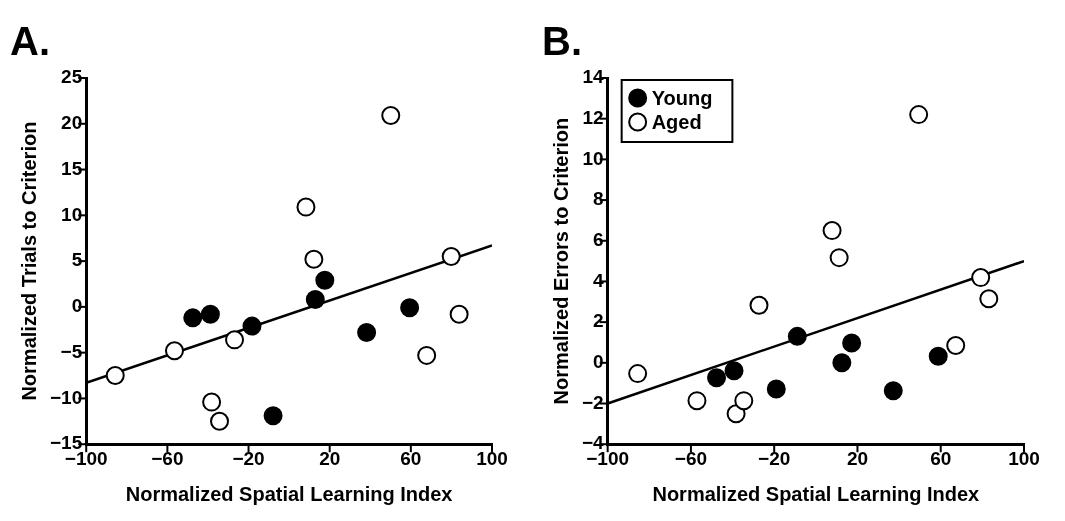 The width and height of the screenshot is (1065, 521). Describe the element at coordinates (593, 77) in the screenshot. I see `y-tick-label: 14` at that location.